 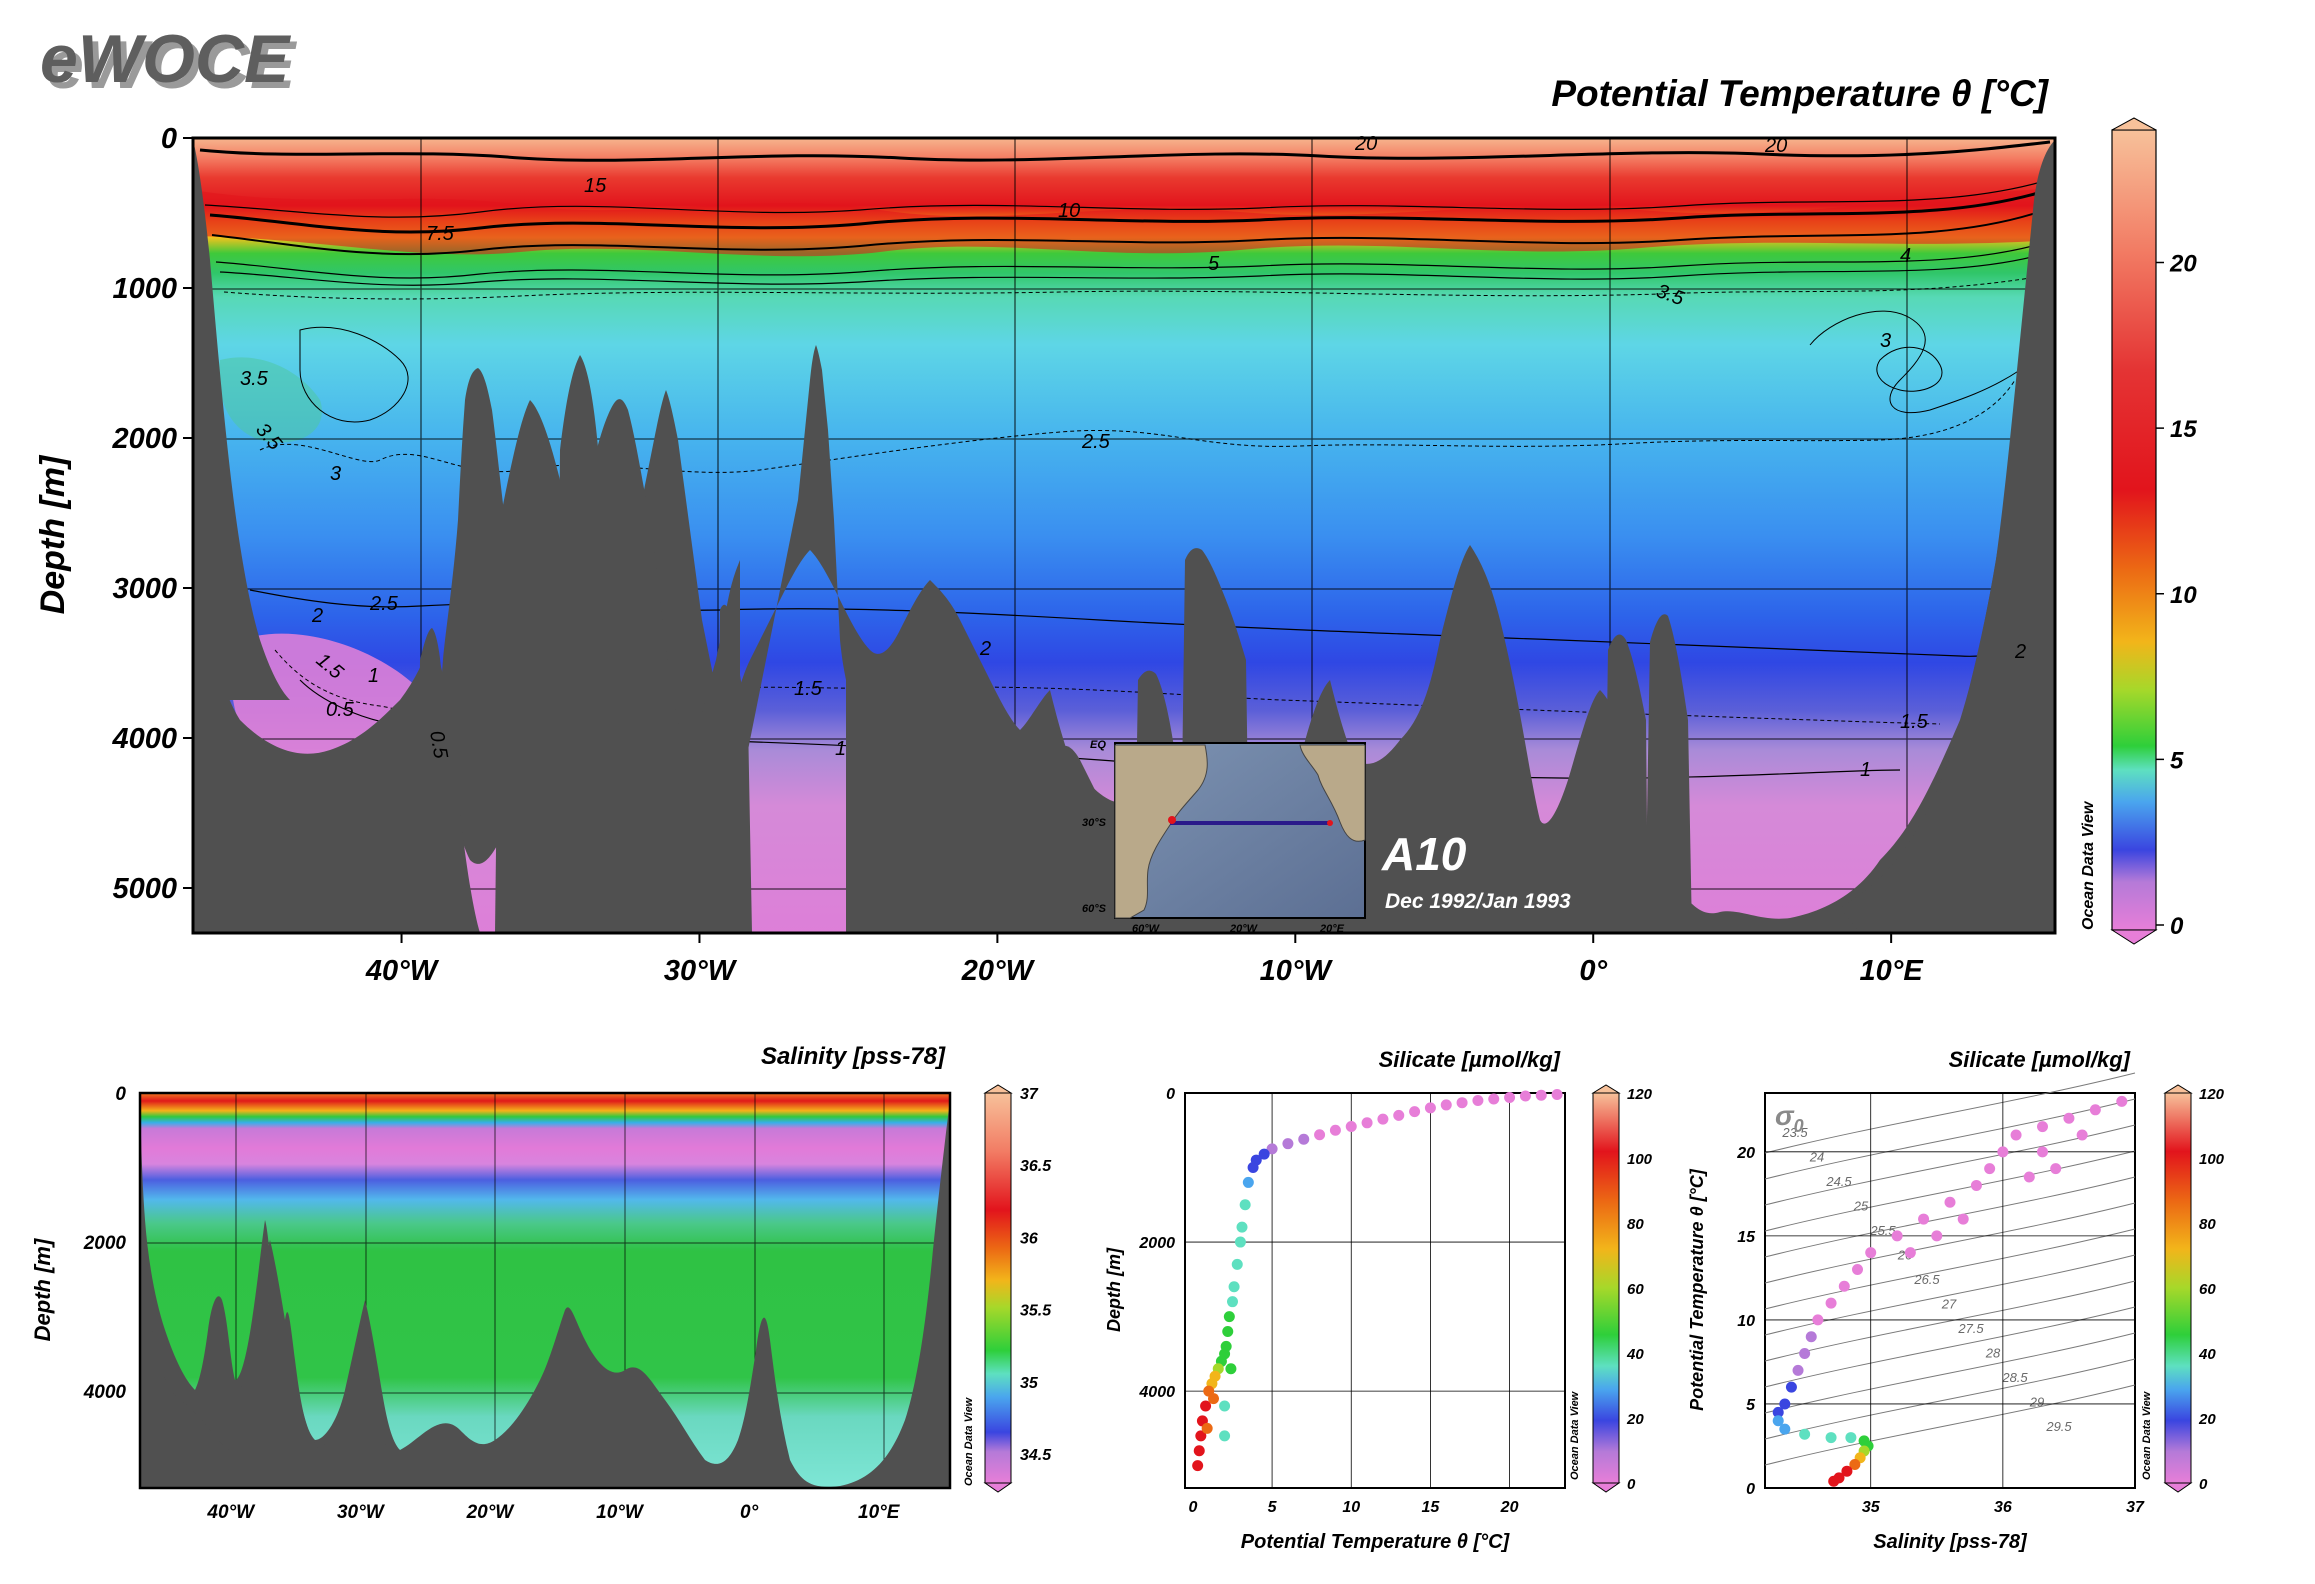 I want to click on scatter2-y-axis-label: Potential Temperature θ [°C], so click(x=1697, y=1289).